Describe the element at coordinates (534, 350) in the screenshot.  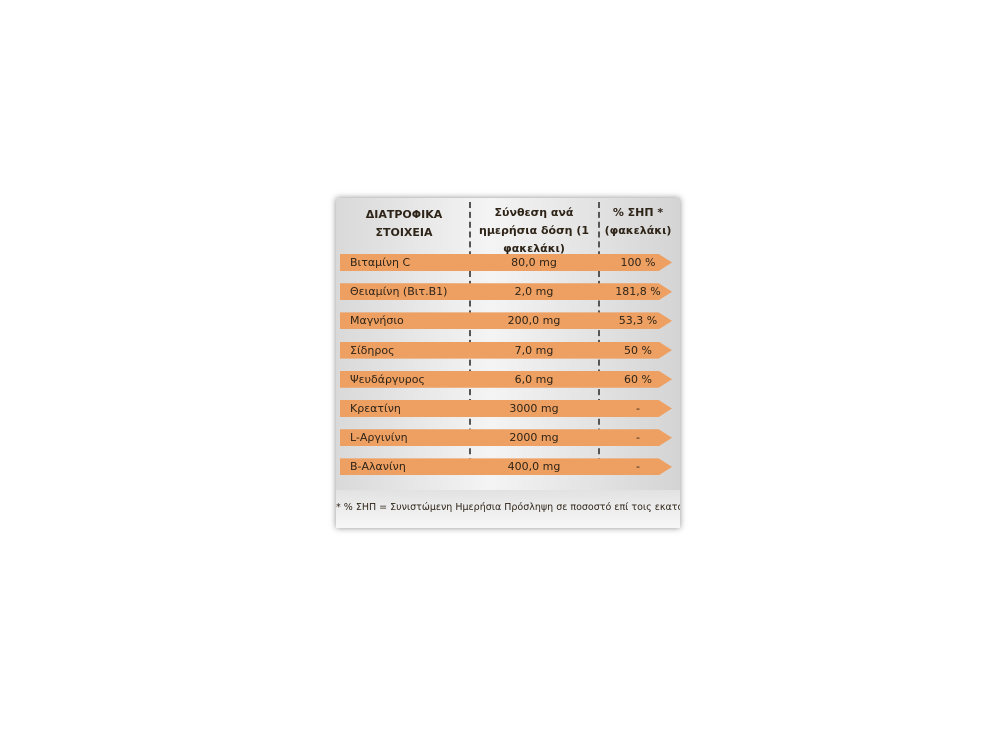
I see `table-cell: 7,0 mg` at that location.